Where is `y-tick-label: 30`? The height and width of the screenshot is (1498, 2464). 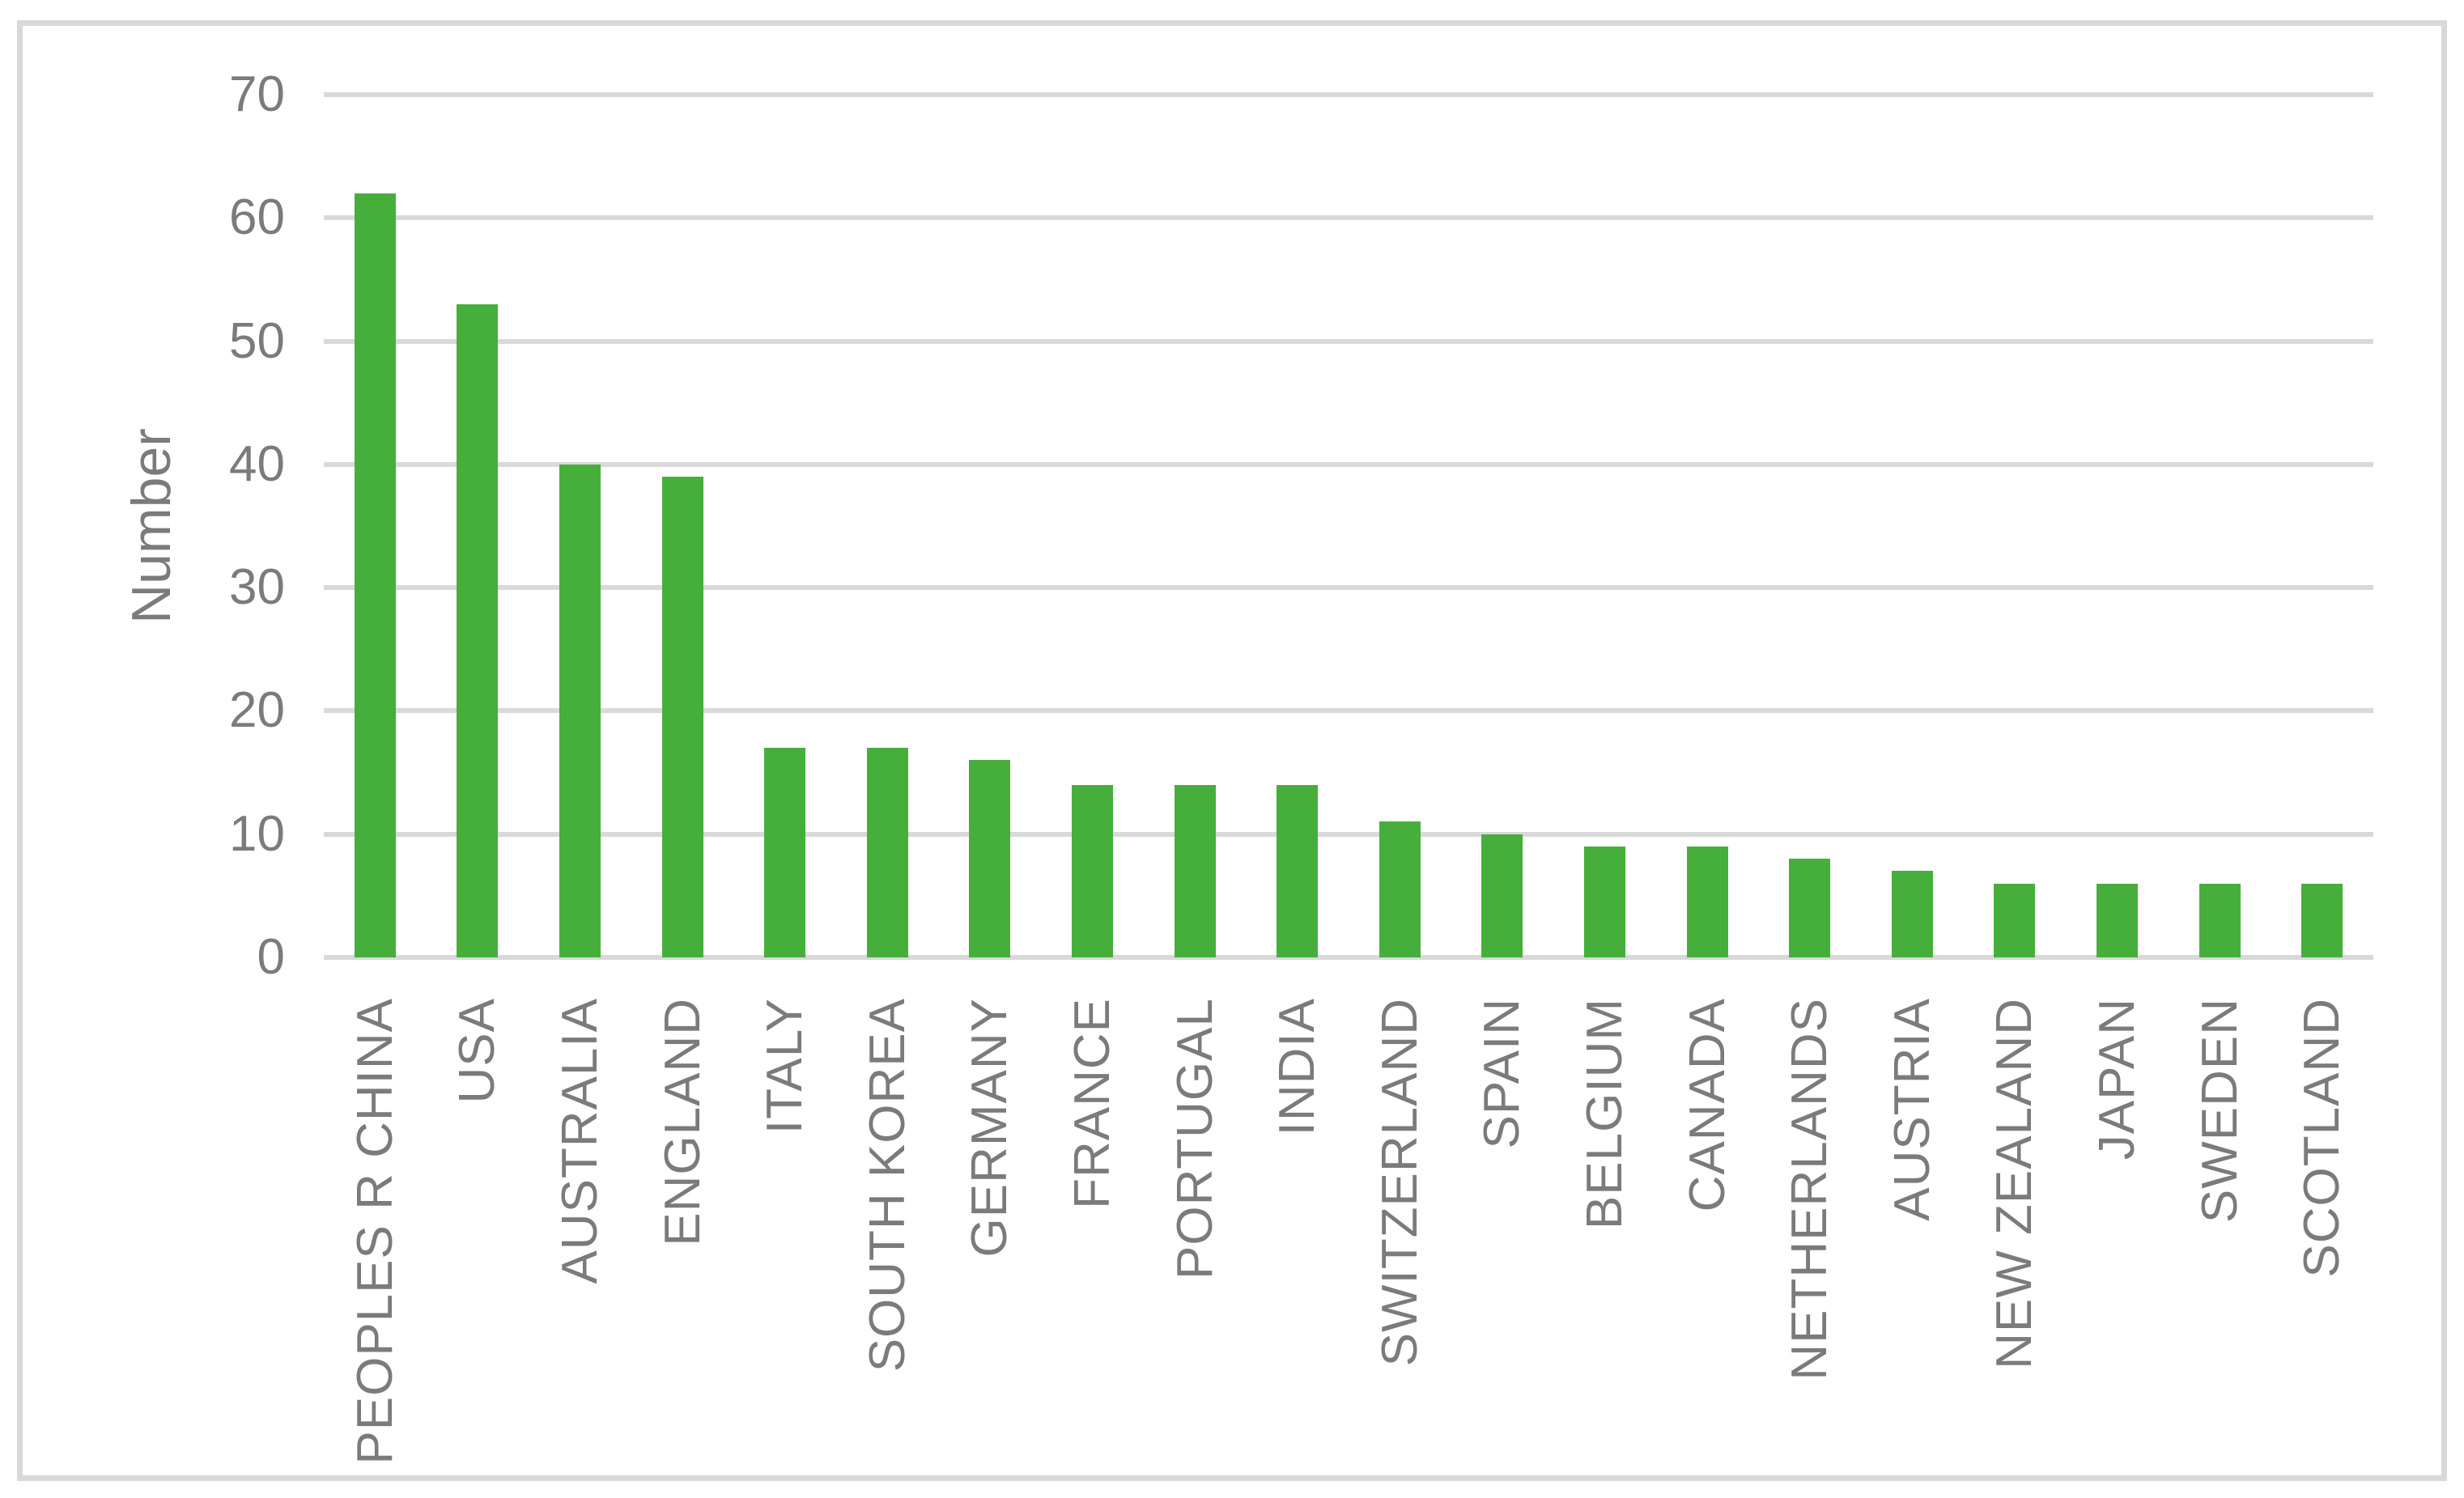 y-tick-label: 30 is located at coordinates (257, 587).